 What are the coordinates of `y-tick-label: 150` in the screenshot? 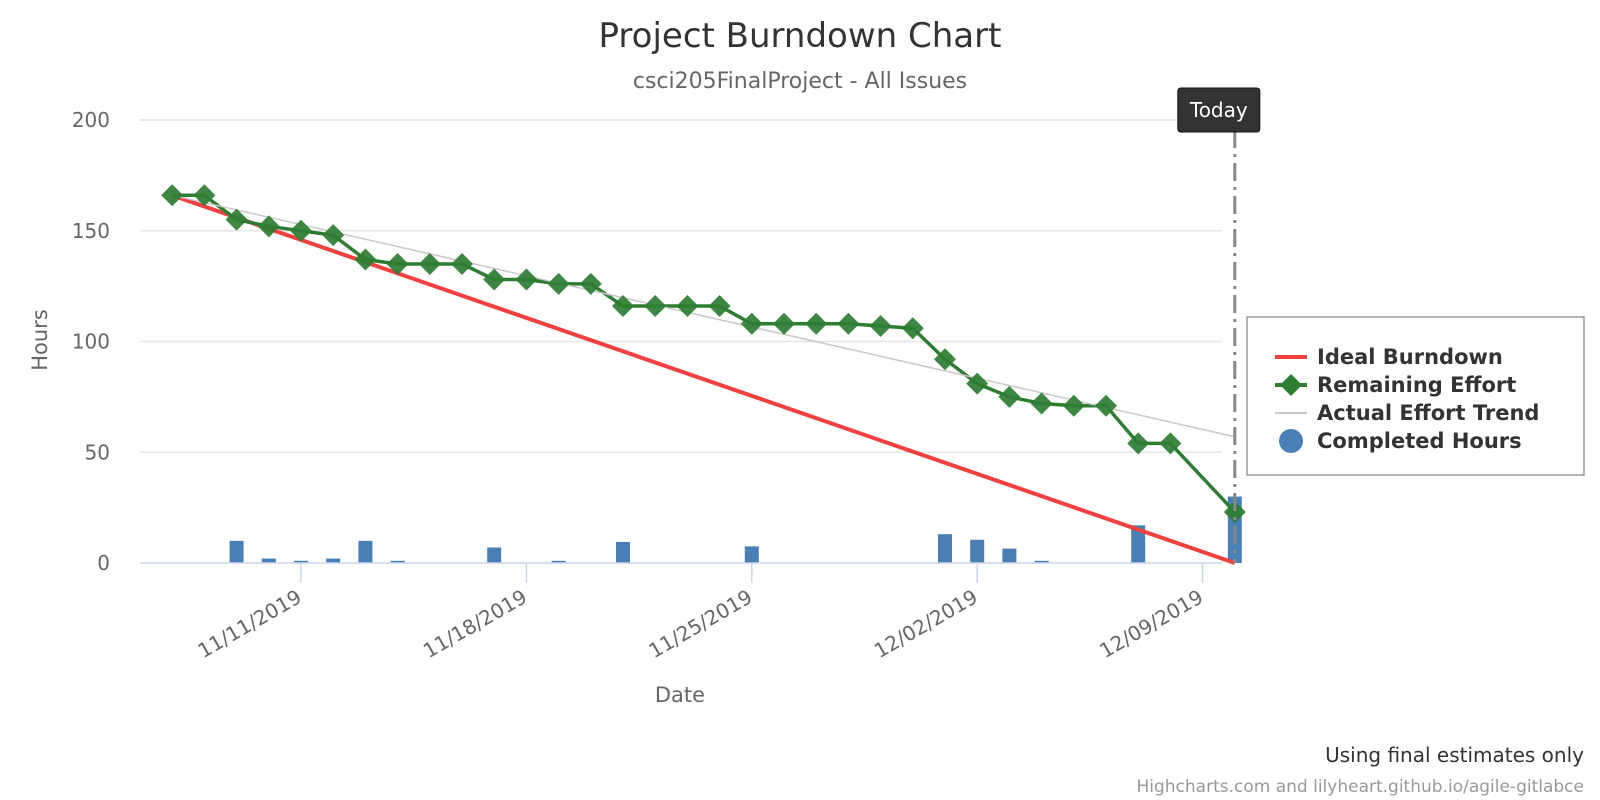 It's located at (91, 231).